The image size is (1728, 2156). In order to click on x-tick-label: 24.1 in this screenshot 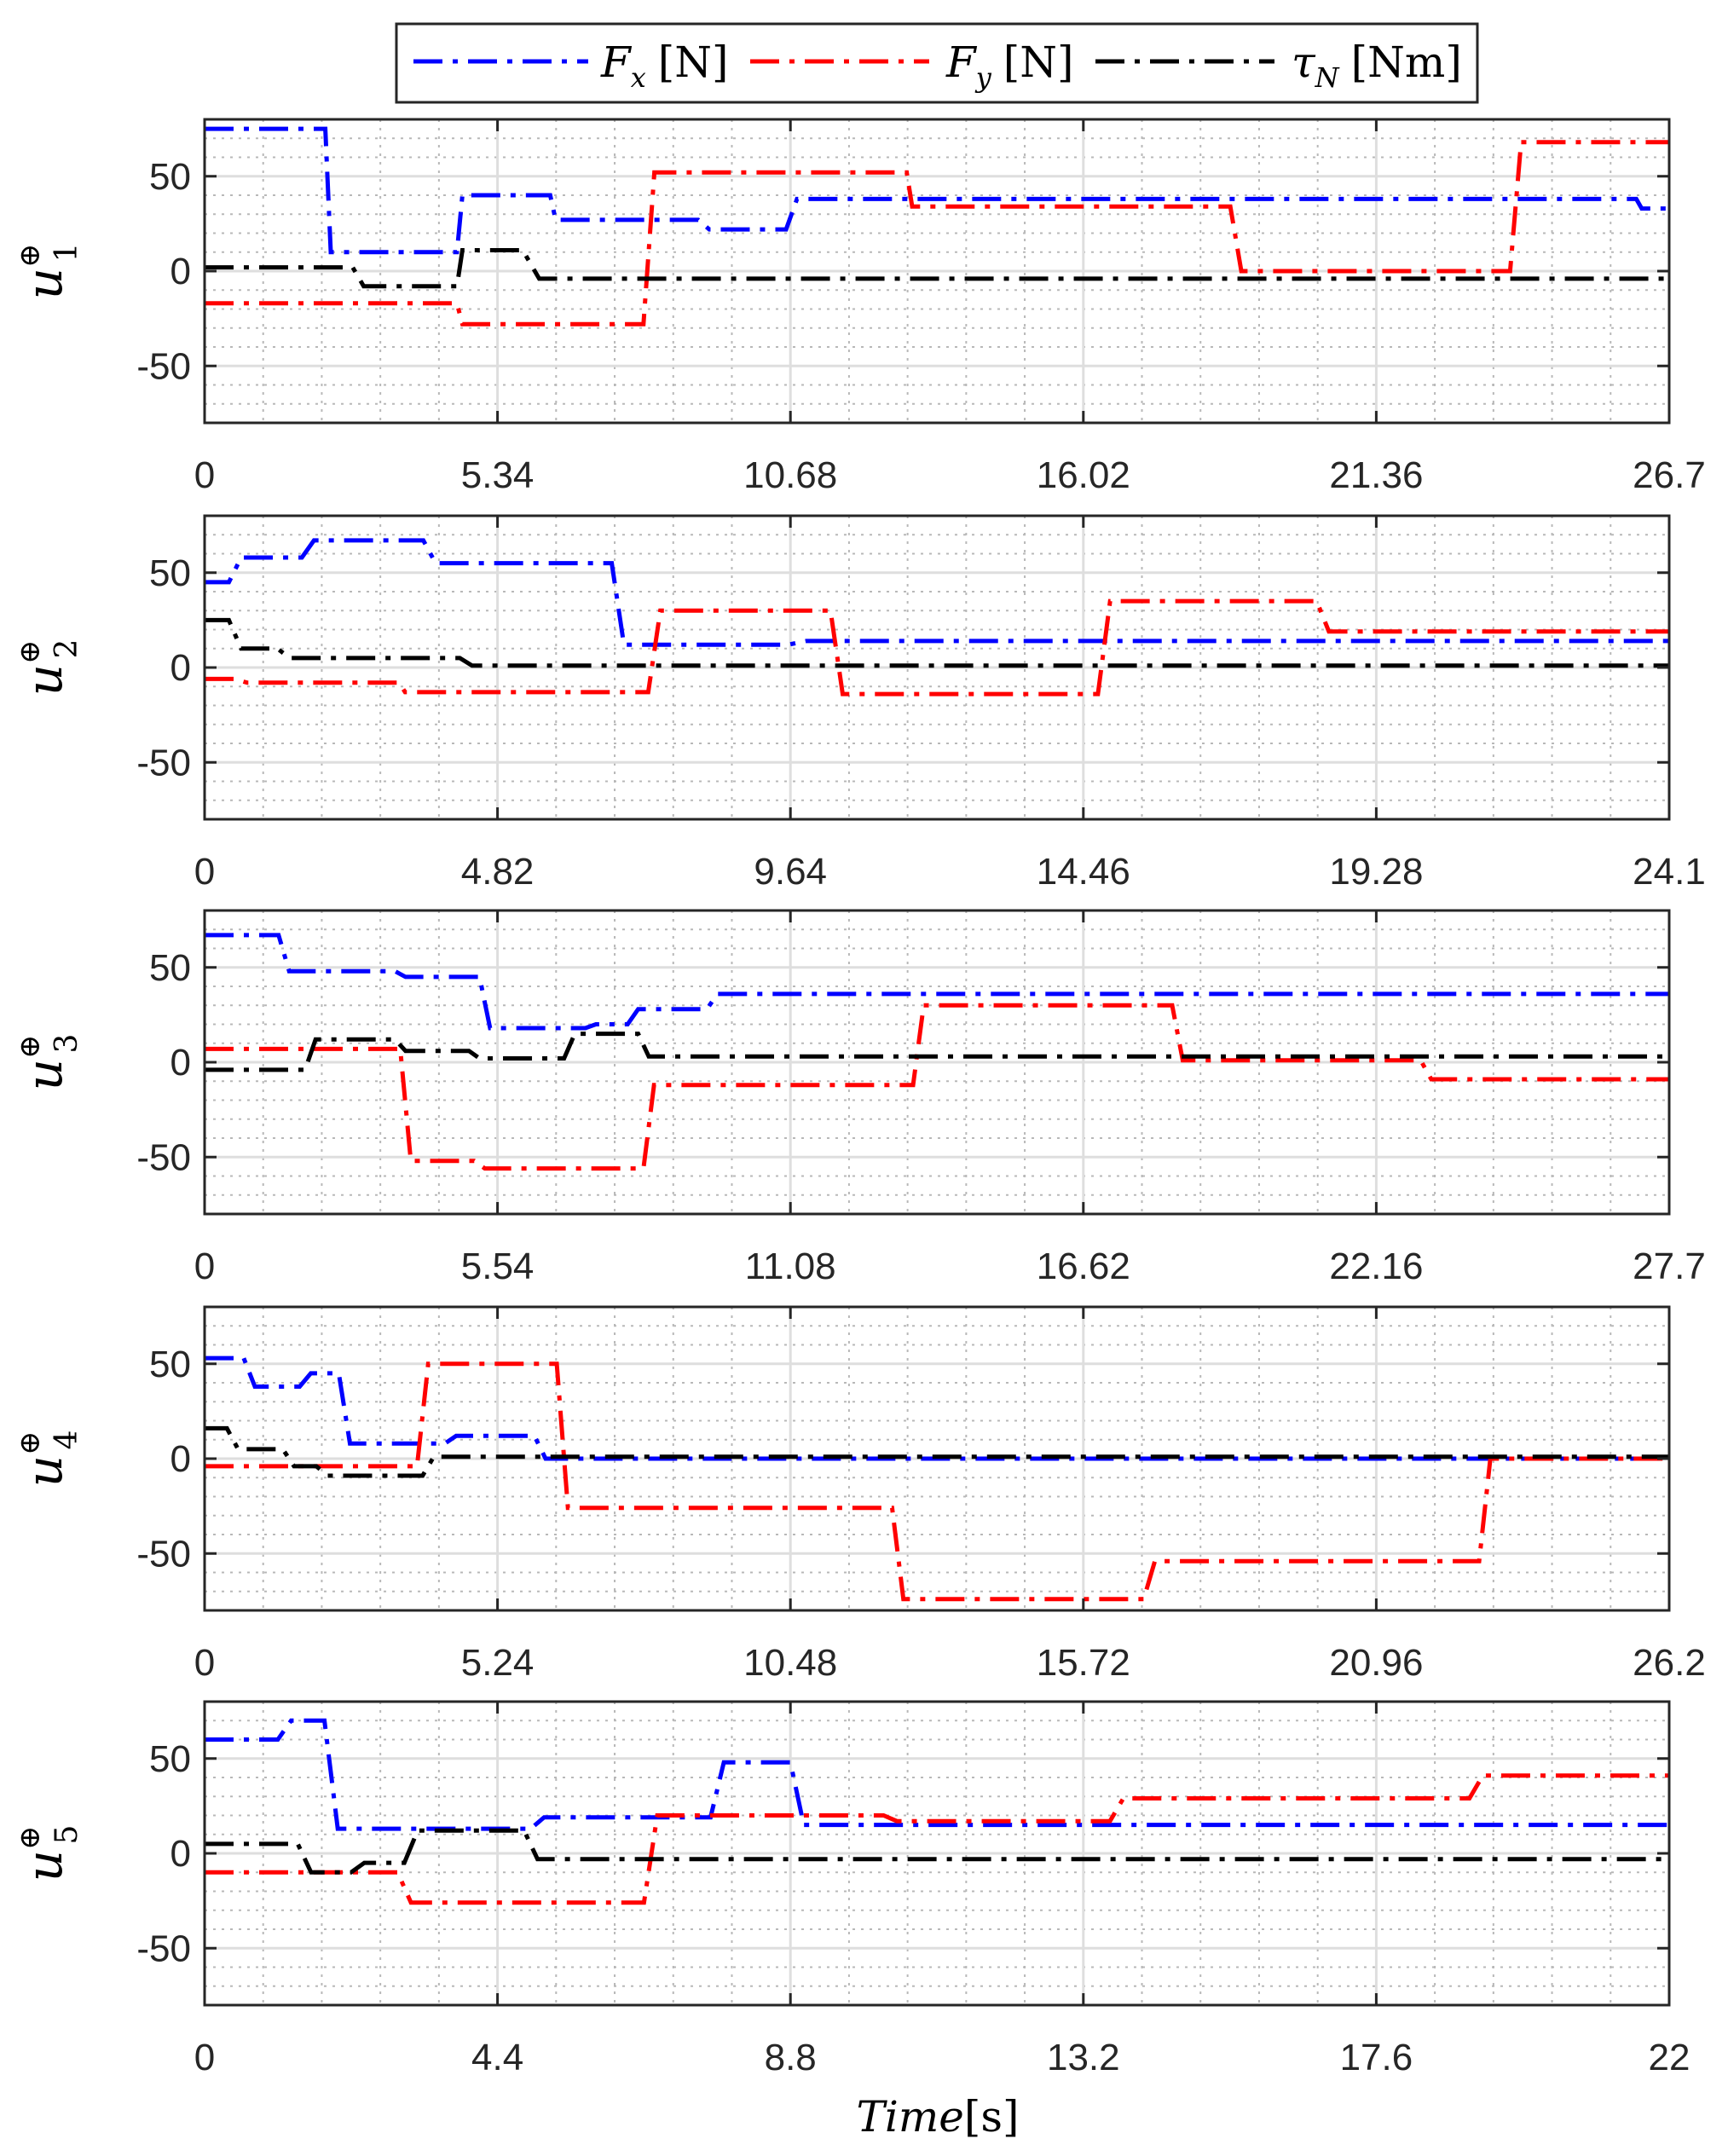, I will do `click(1669, 872)`.